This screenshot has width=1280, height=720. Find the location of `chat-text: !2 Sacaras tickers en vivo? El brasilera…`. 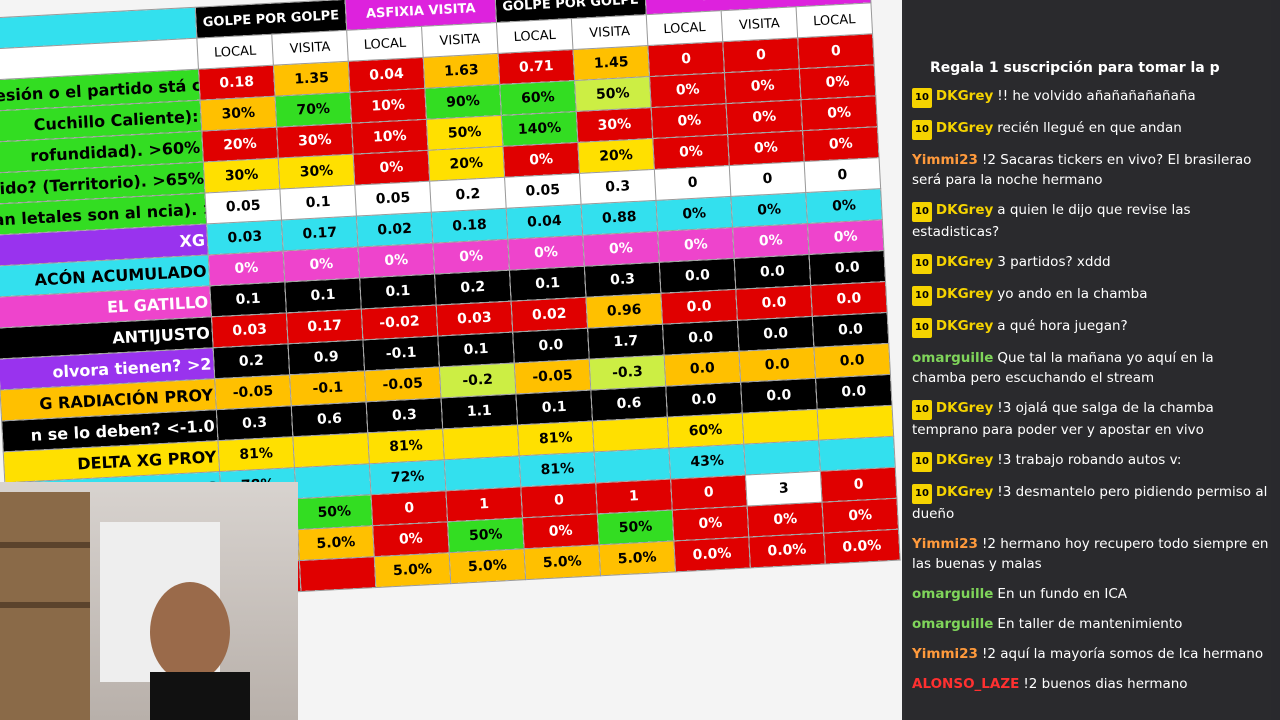

chat-text: !2 Sacaras tickers en vivo? El brasilera… is located at coordinates (1082, 170).